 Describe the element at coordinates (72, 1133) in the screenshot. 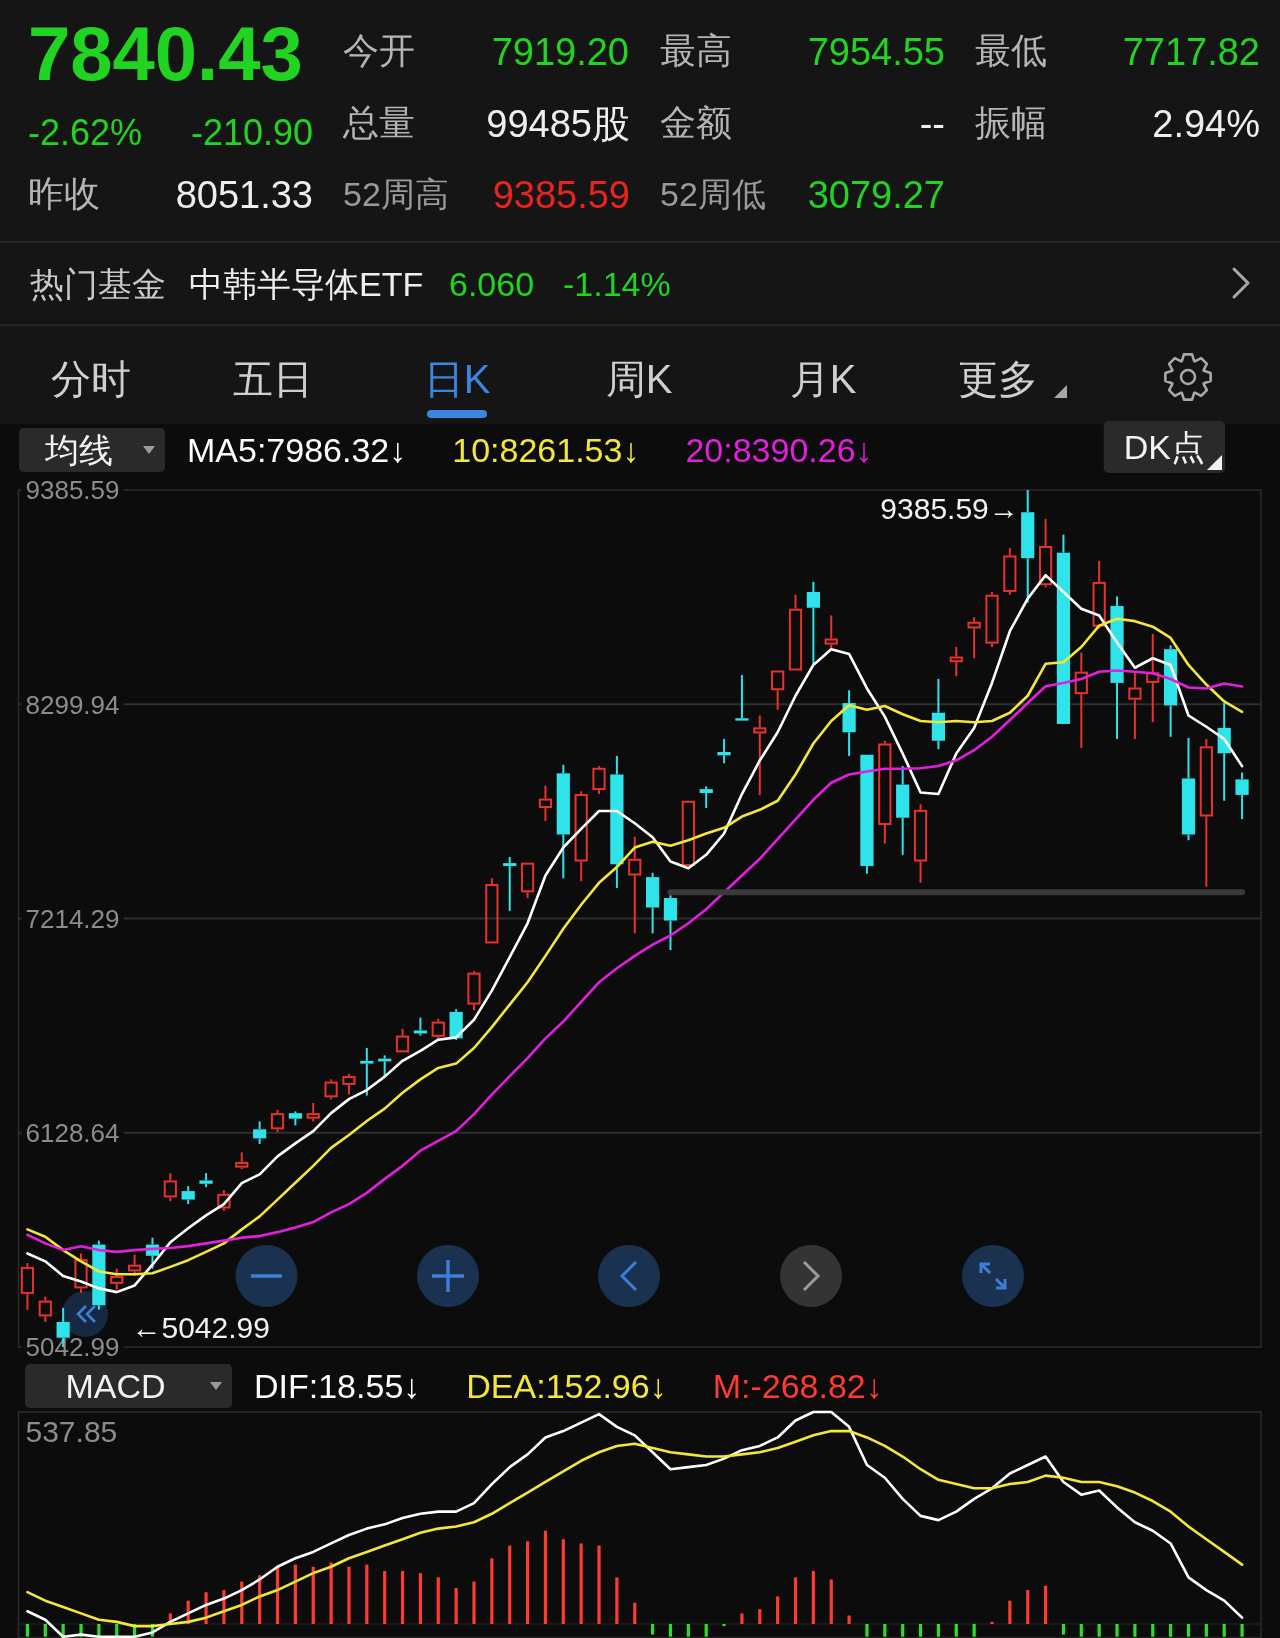

I see `y-tick-label: 6128.64` at that location.